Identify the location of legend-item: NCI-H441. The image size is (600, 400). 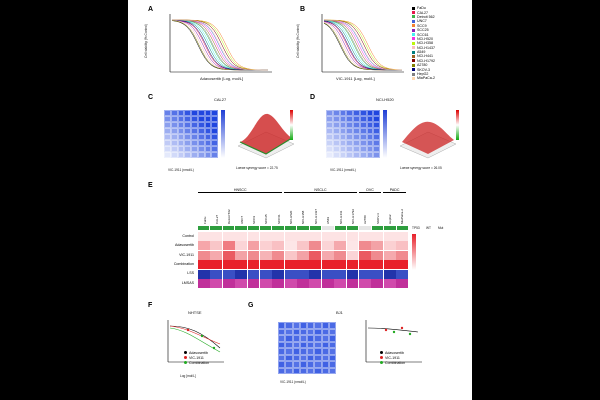
(440, 56).